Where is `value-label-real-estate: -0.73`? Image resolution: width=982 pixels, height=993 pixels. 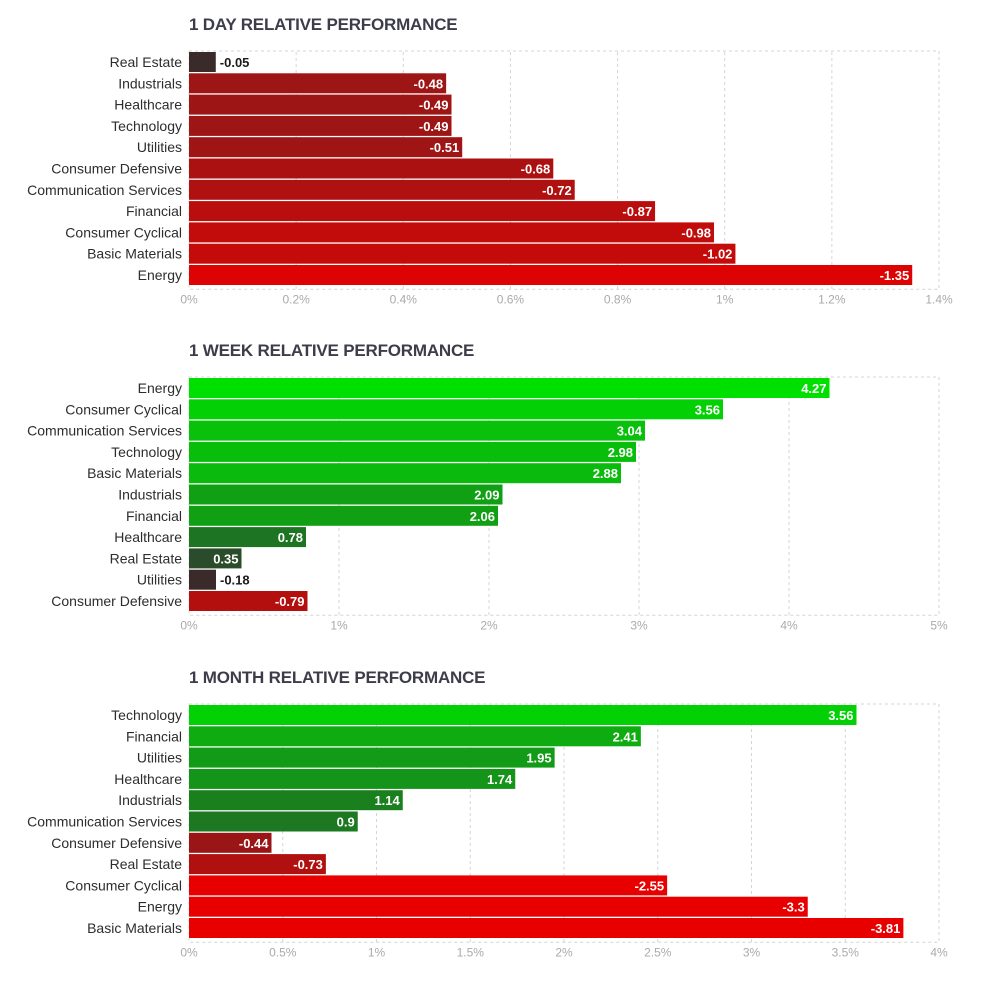
value-label-real-estate: -0.73 is located at coordinates (308, 864).